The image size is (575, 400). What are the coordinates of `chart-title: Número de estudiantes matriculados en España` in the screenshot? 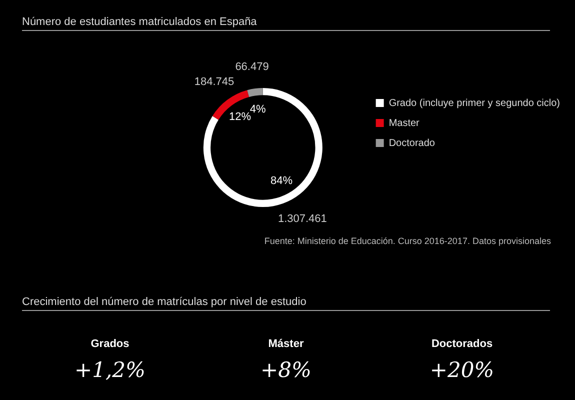 It's located at (286, 23).